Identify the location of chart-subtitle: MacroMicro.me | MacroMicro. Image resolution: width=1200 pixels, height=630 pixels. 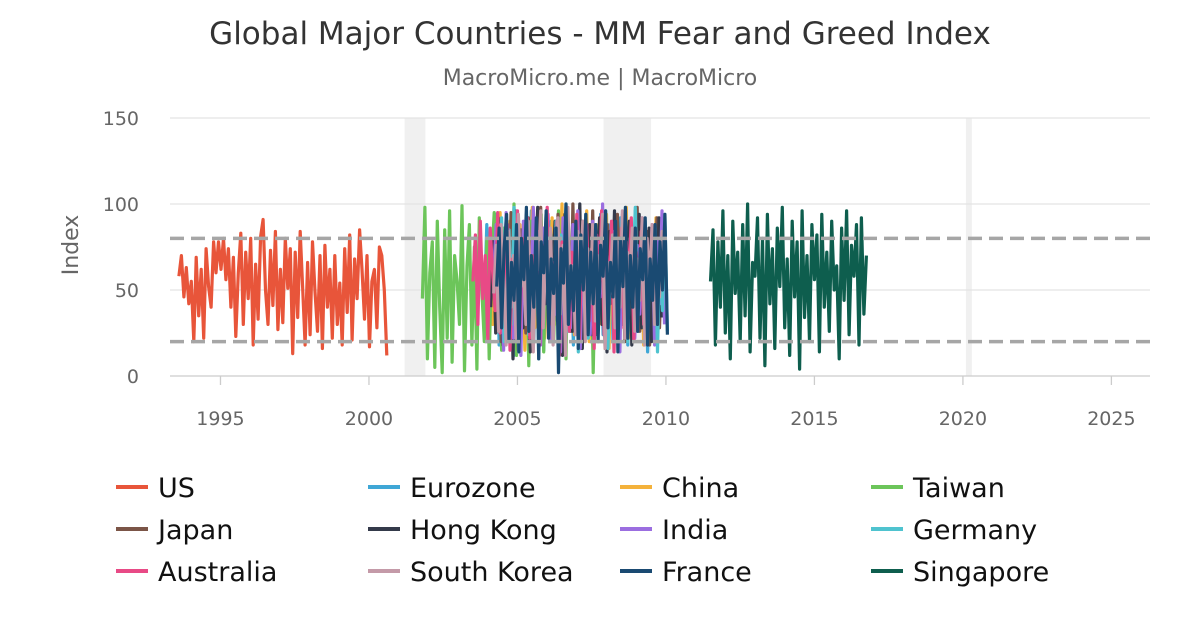
(600, 78).